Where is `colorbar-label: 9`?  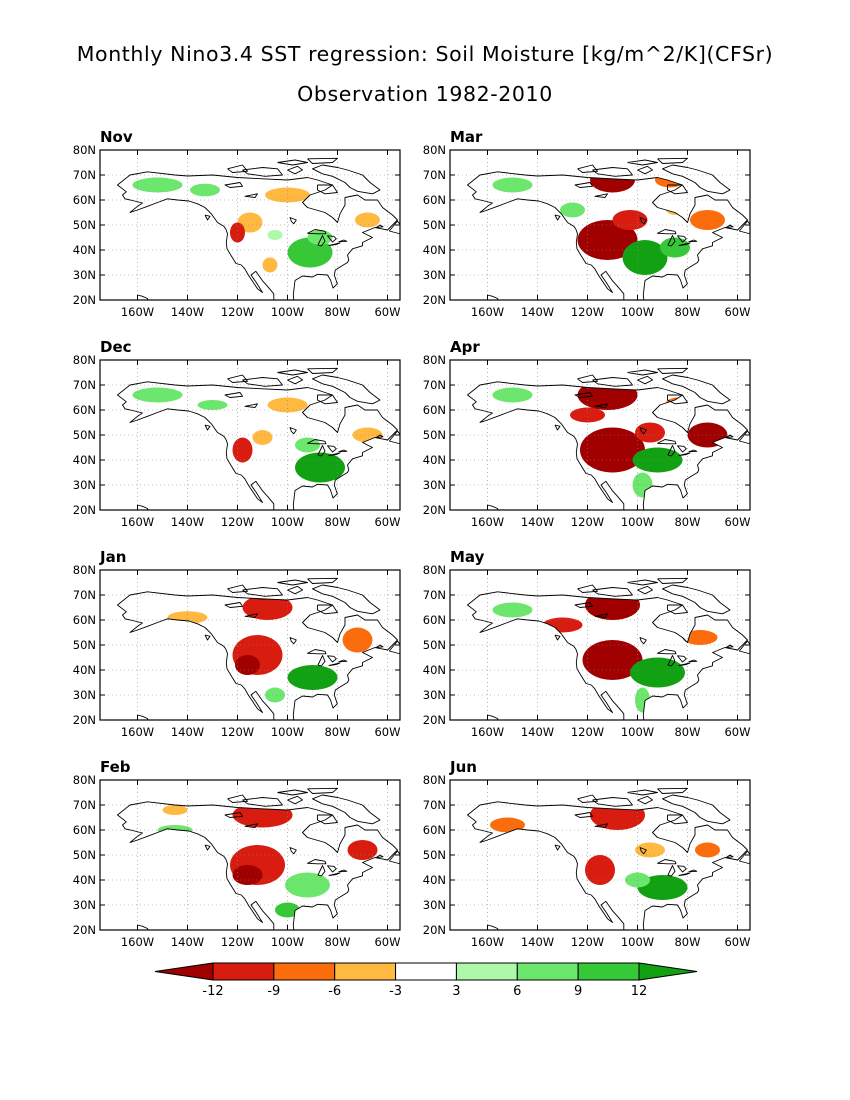
colorbar-label: 9 is located at coordinates (578, 991).